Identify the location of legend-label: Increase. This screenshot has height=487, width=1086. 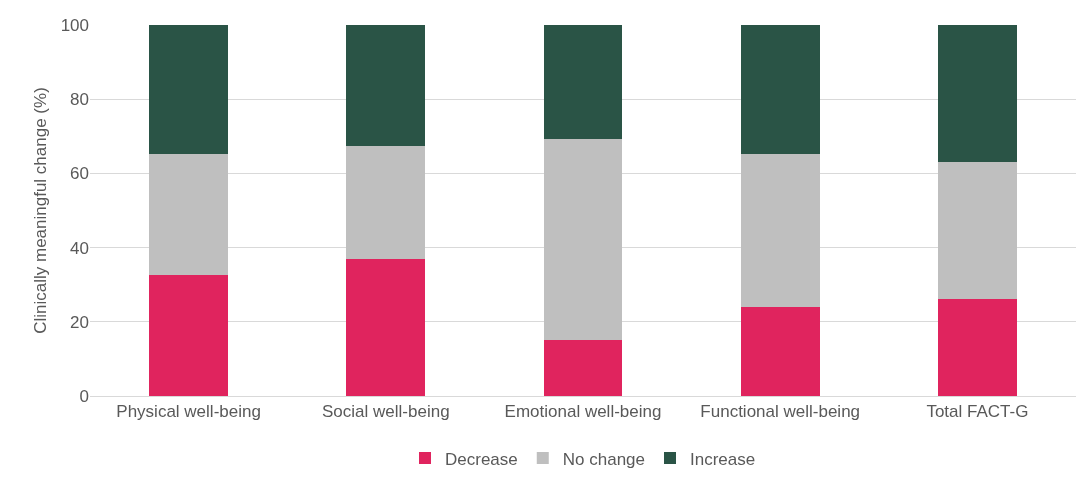
(723, 459).